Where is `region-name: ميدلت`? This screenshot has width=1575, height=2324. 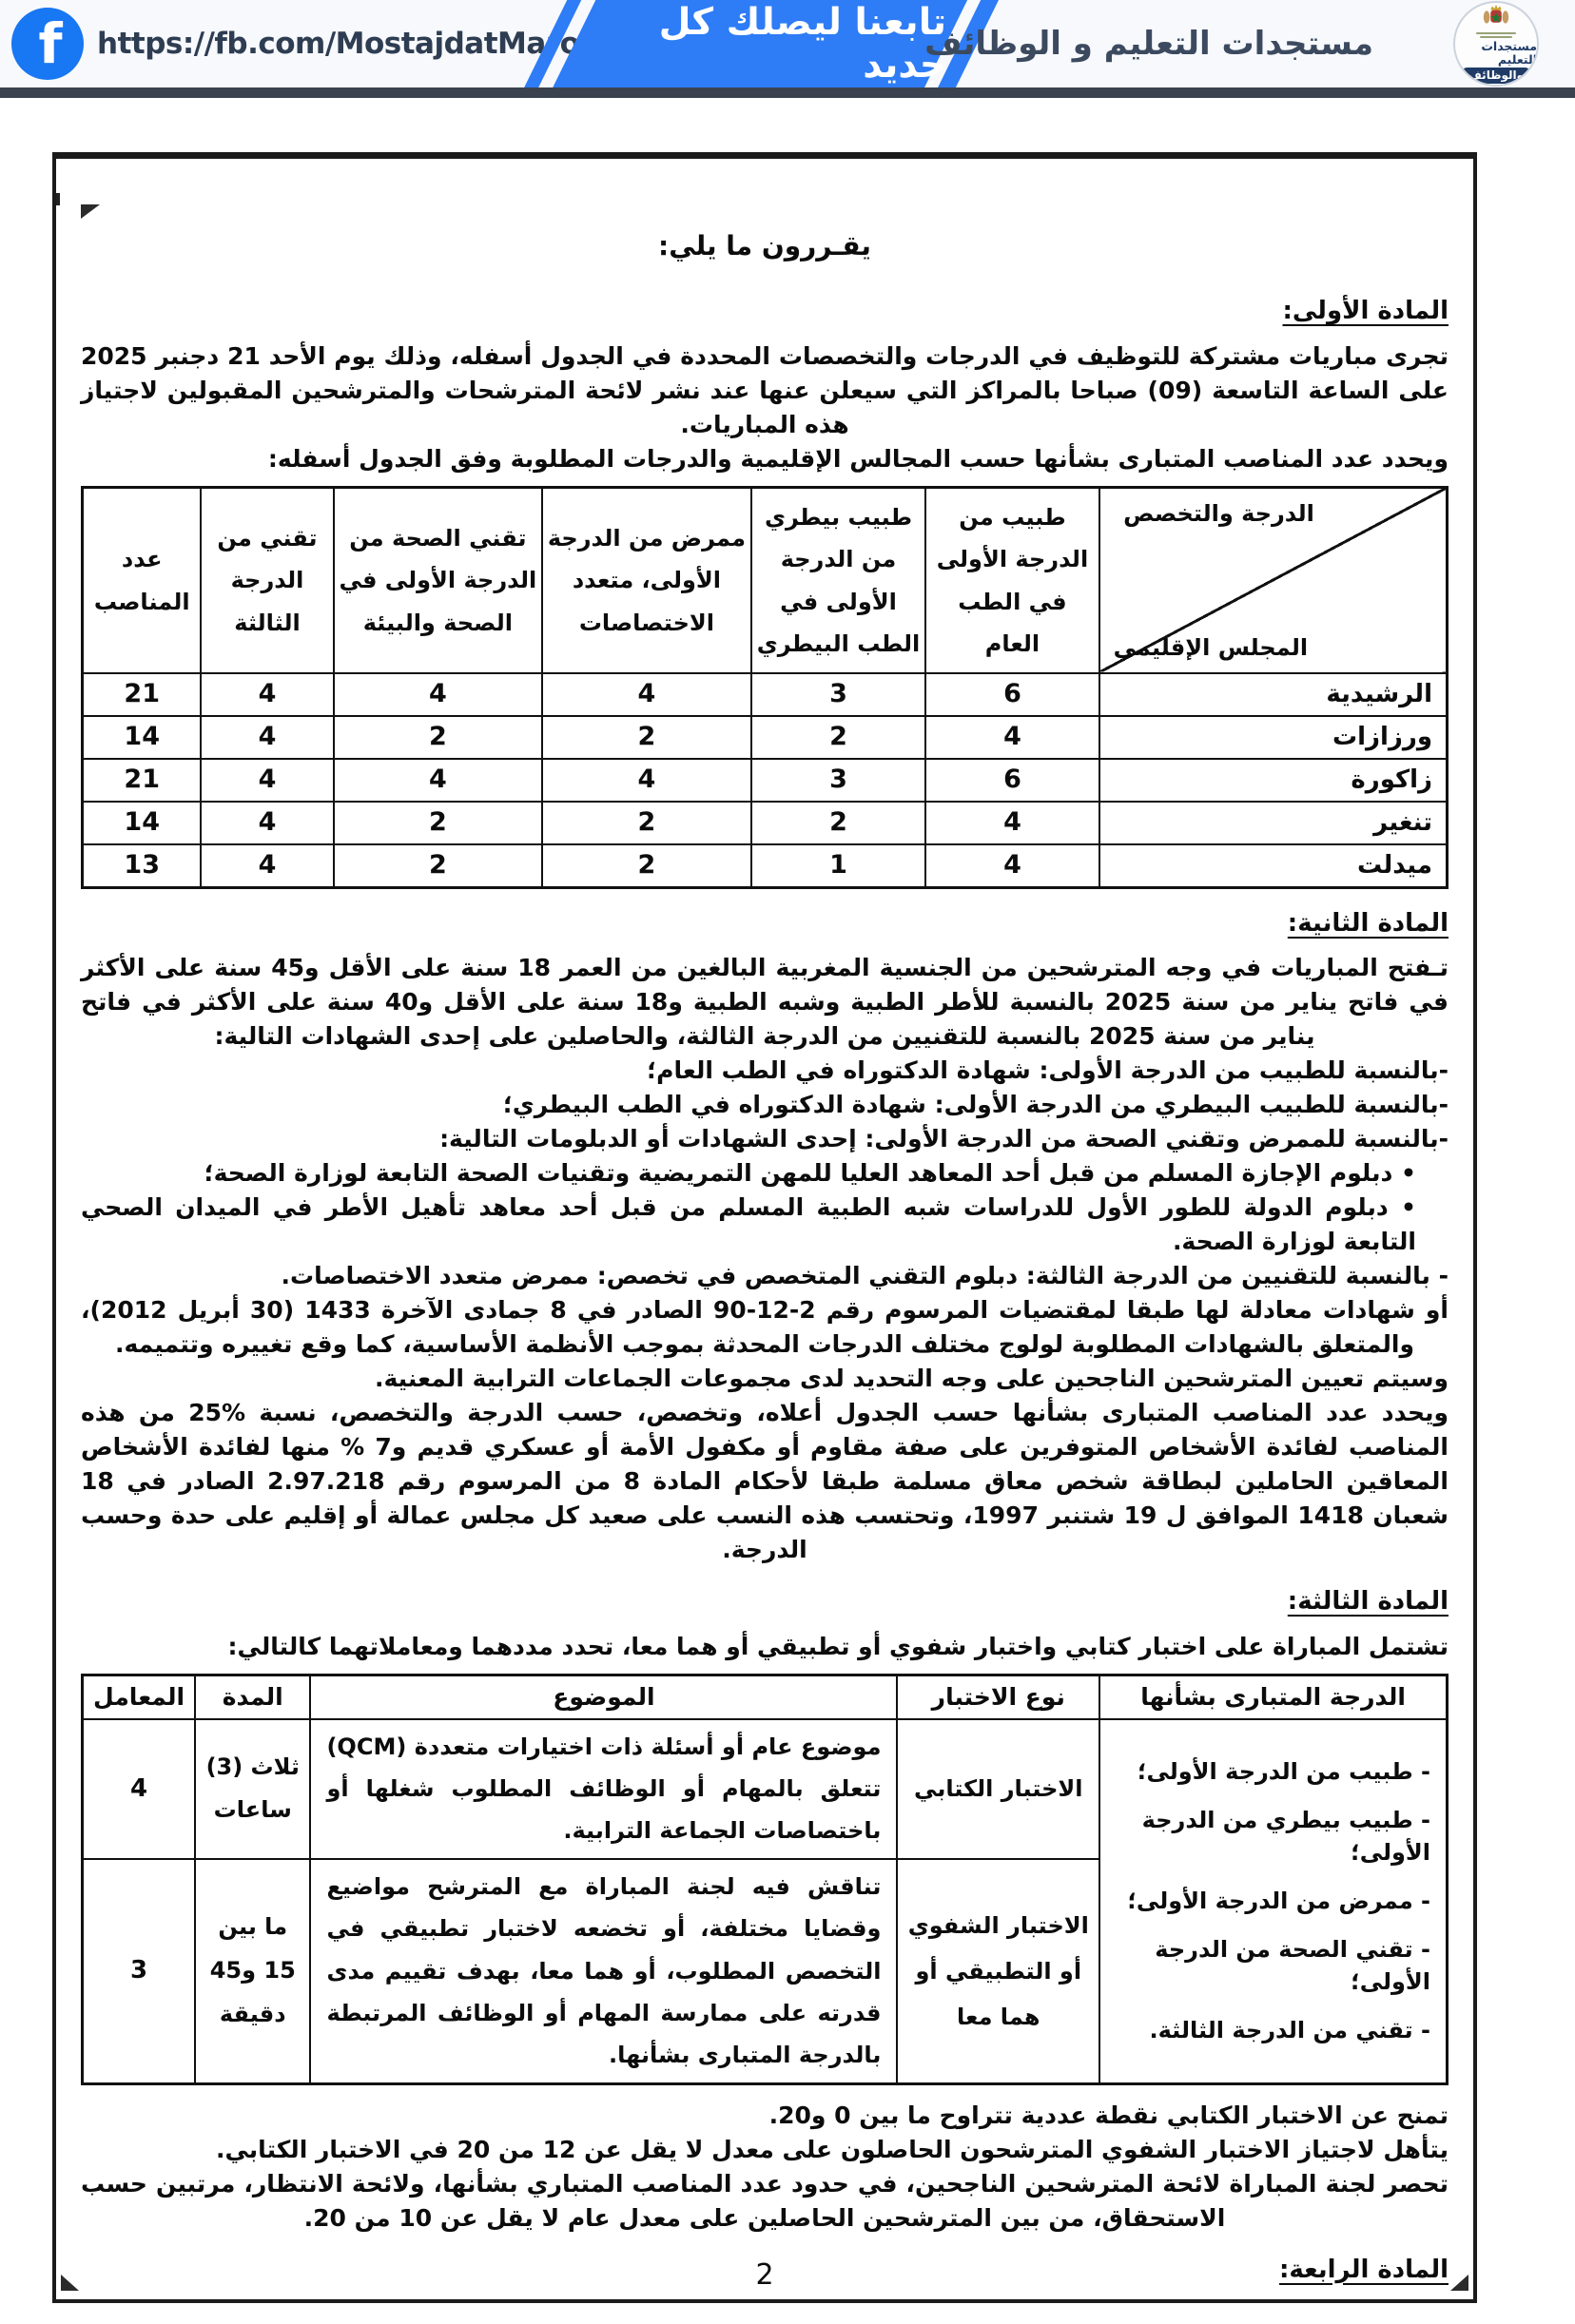
region-name: ميدلت is located at coordinates (1273, 866).